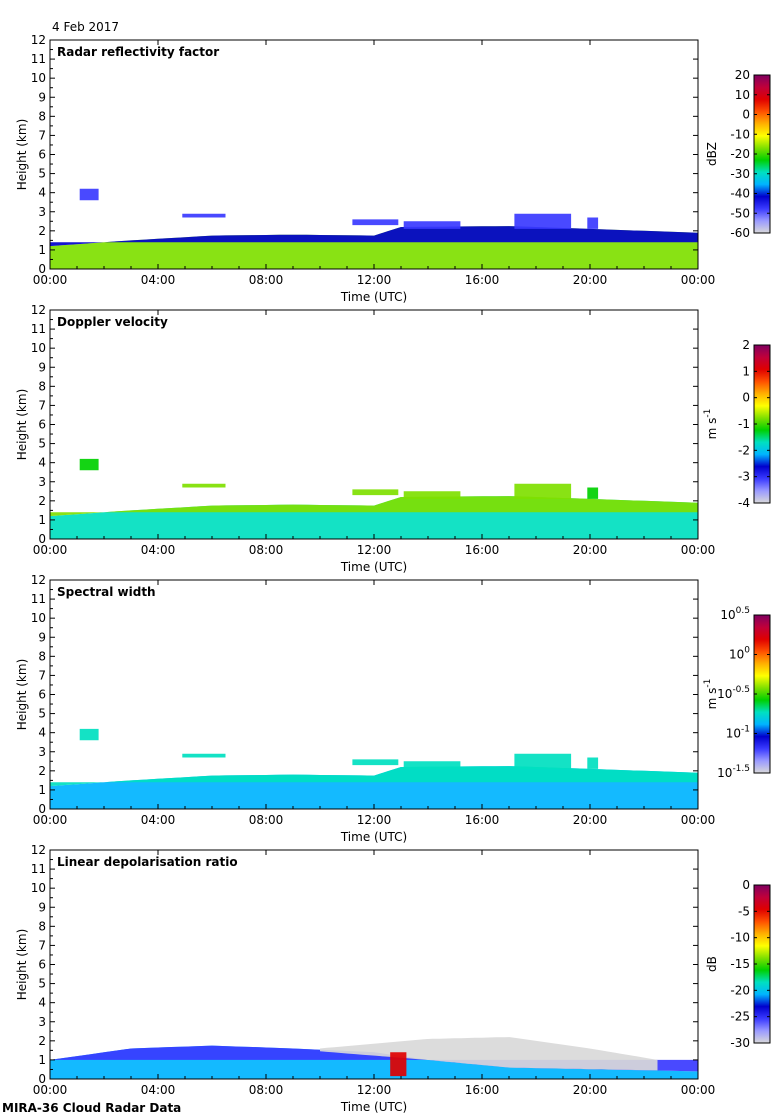 This screenshot has height=1120, width=780. Describe the element at coordinates (733, 772) in the screenshot. I see `colorbar-tick-label: 10-1.5` at that location.